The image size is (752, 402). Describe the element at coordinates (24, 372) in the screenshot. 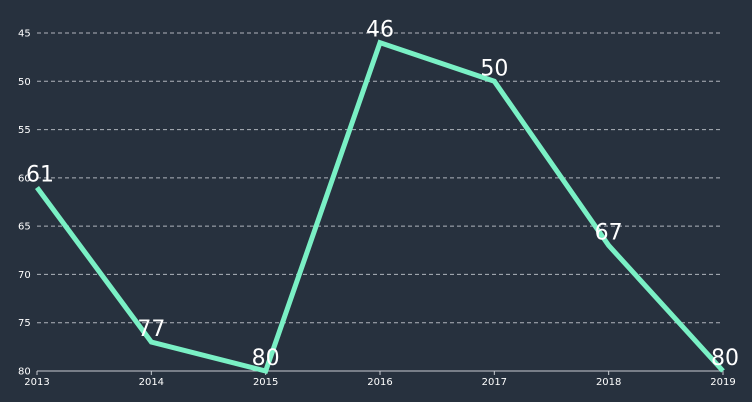

I see `y-tick-label: 80` at that location.